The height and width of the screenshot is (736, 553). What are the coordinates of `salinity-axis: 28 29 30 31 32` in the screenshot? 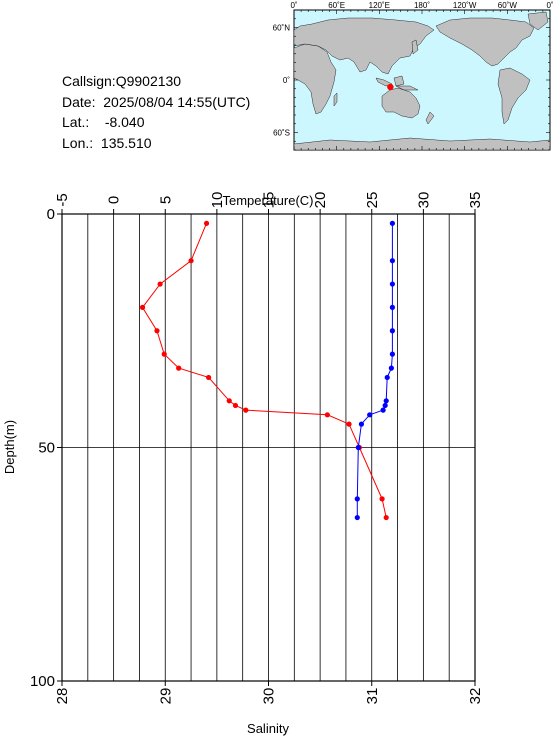 It's located at (269, 692).